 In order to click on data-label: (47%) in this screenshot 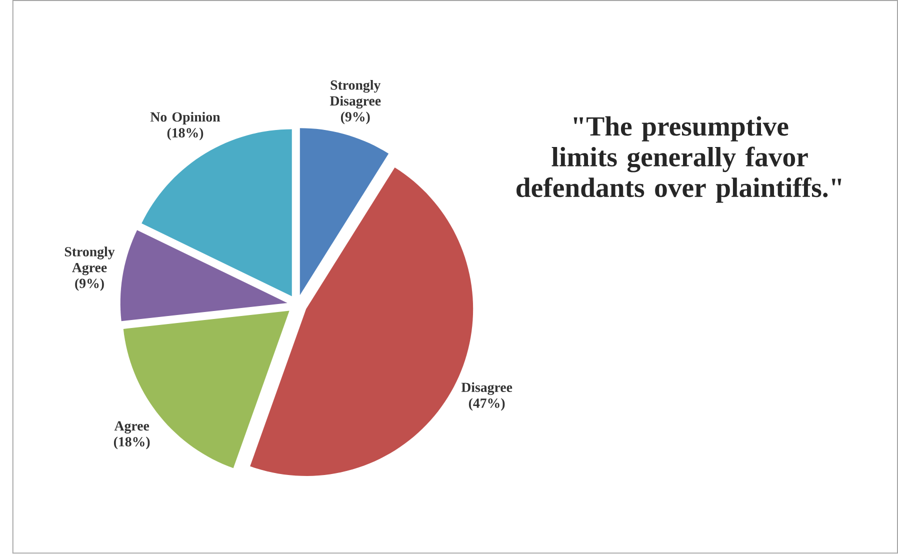, I will do `click(486, 404)`.